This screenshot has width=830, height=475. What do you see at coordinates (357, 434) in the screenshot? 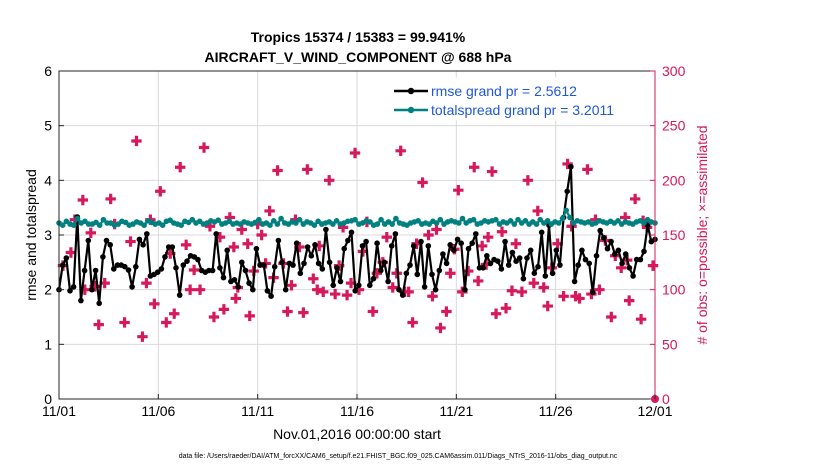
I see `x-axis-label: Nov.01,2016 00:00:00 start` at bounding box center [357, 434].